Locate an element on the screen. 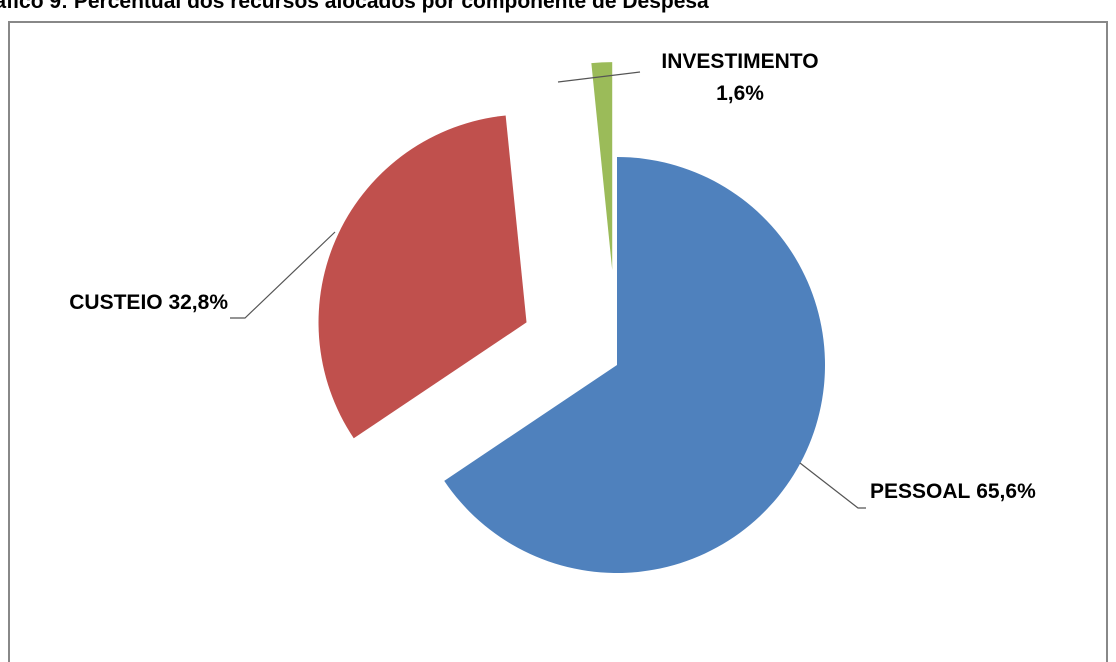 This screenshot has height=662, width=1116. slice-category: PESSOAL is located at coordinates (920, 491).